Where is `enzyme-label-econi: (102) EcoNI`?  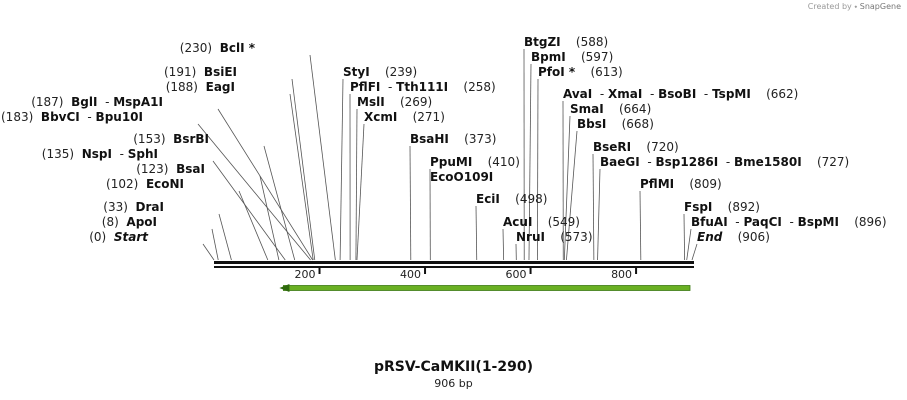 enzyme-label-econi: (102) EcoNI is located at coordinates (145, 184).